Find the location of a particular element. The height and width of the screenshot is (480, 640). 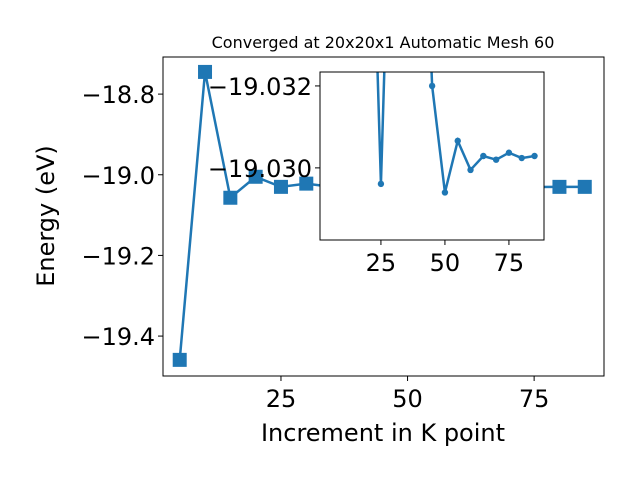

y-tick-label: −19.4 is located at coordinates (118, 337).